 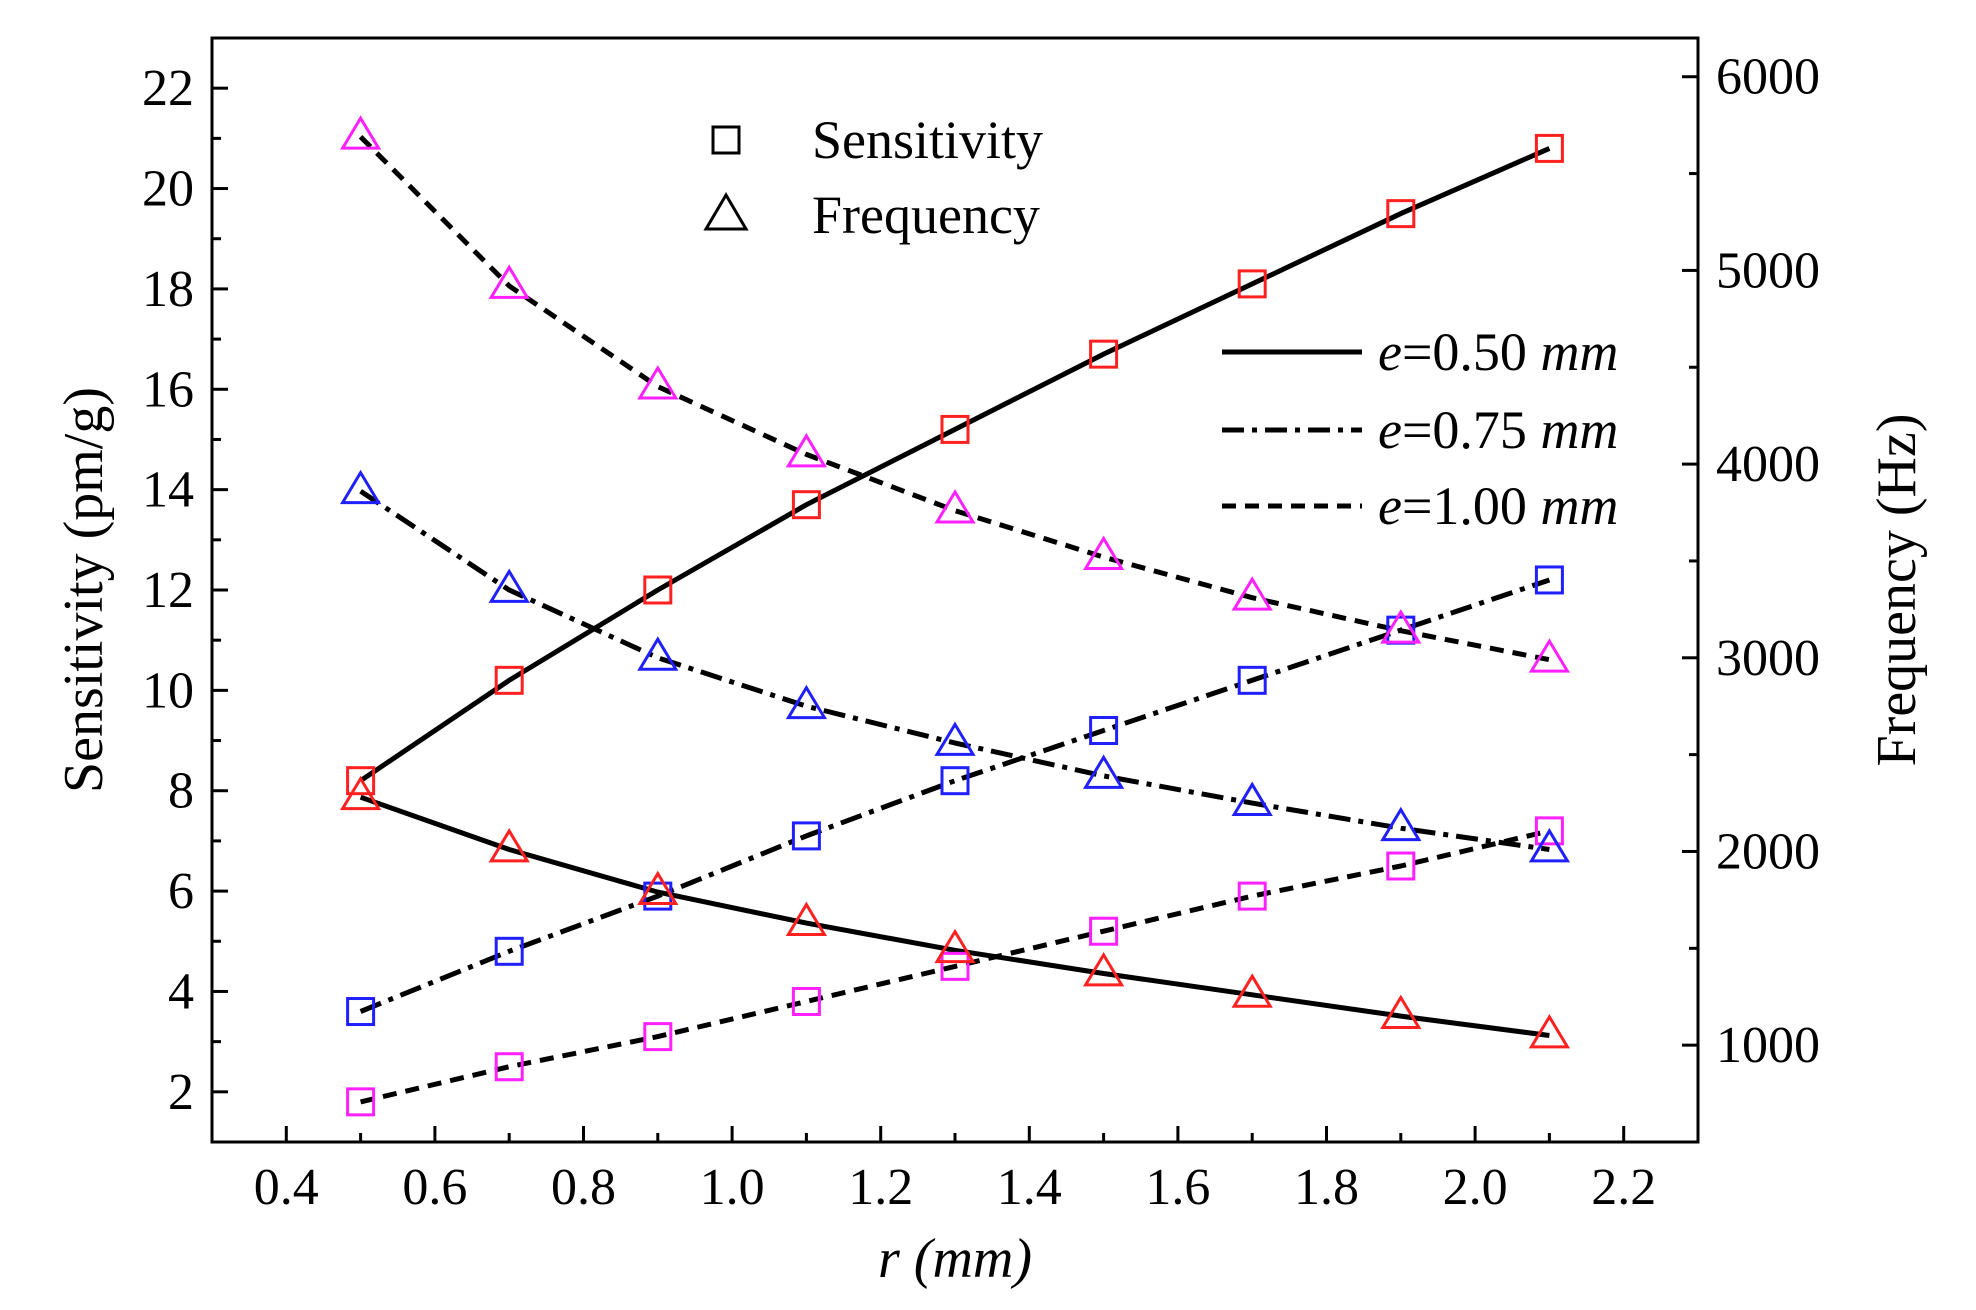 What do you see at coordinates (926, 215) in the screenshot?
I see `legend-marker-label: Frequency` at bounding box center [926, 215].